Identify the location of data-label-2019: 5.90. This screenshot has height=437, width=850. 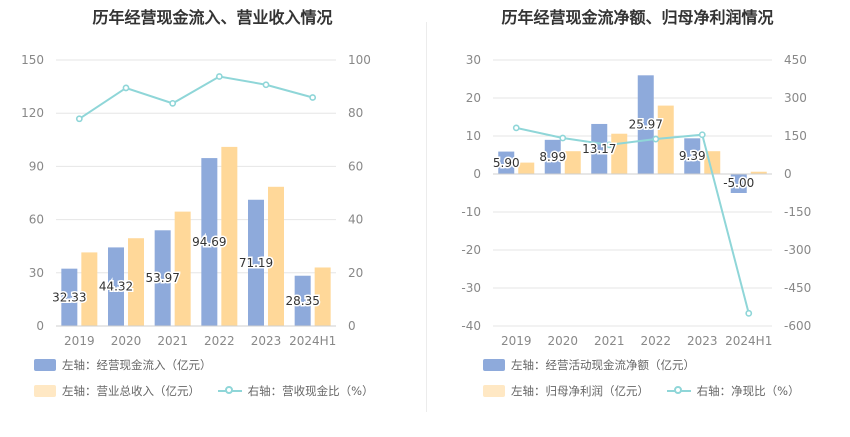
(506, 163).